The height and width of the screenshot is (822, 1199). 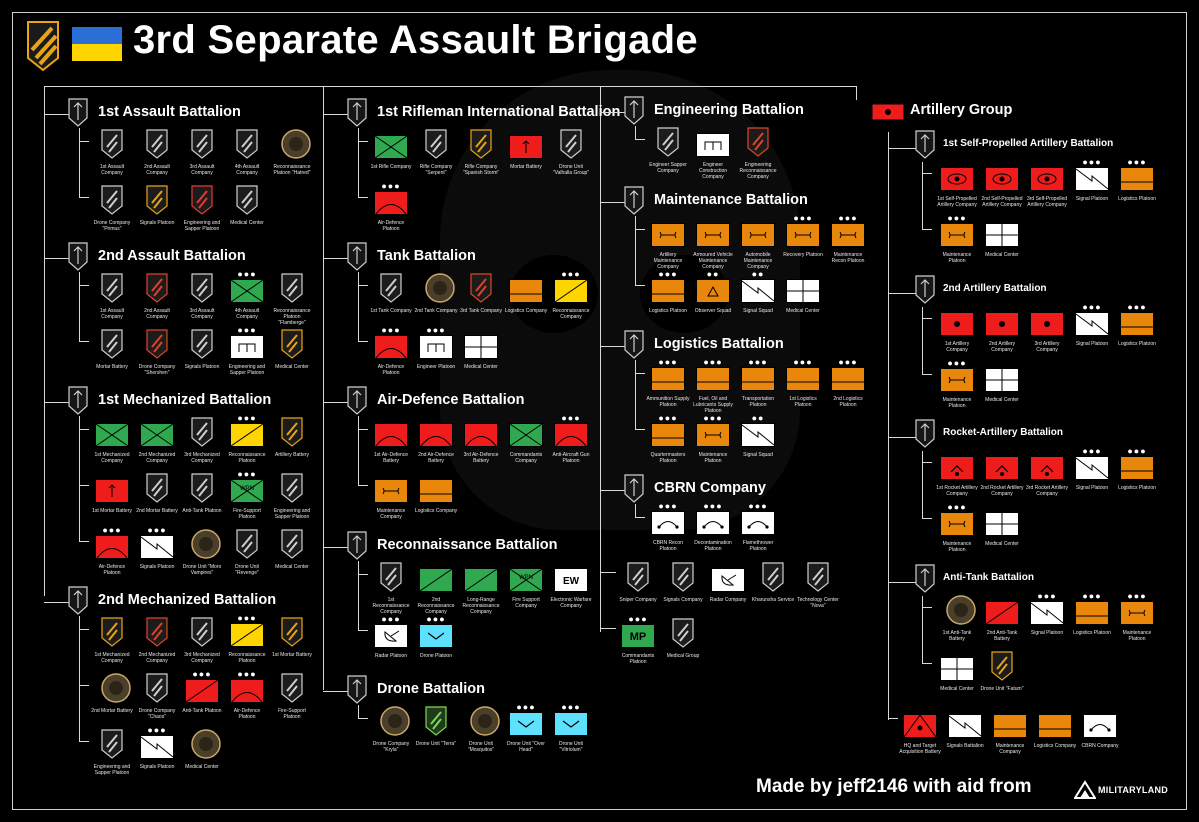 What do you see at coordinates (668, 261) in the screenshot?
I see `unit-label: Artillery Maintenance Company` at bounding box center [668, 261].